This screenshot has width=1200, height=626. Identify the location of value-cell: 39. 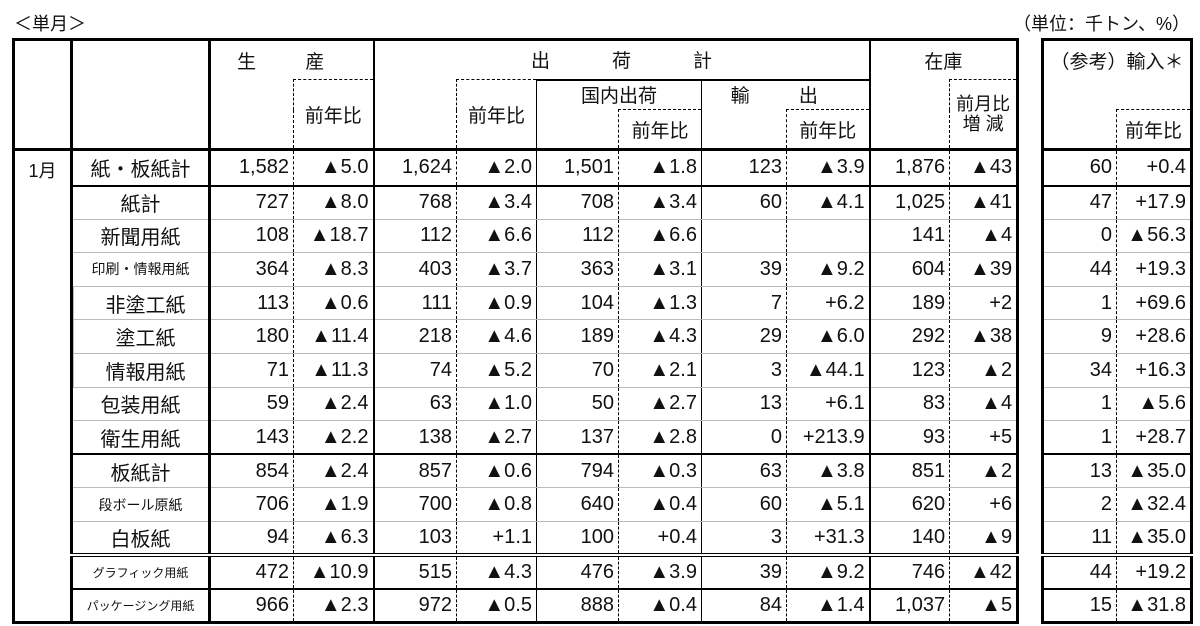
(744, 269).